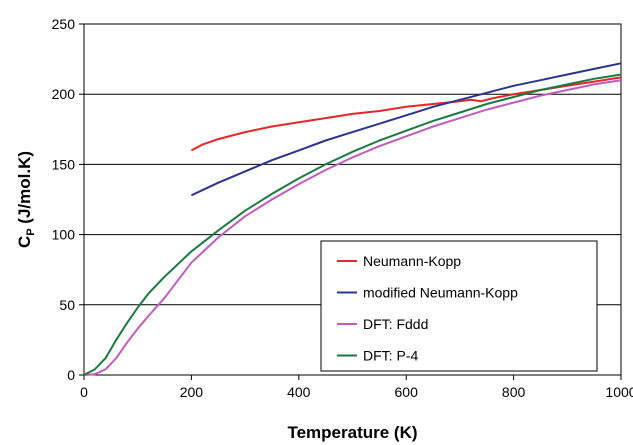 This screenshot has height=445, width=633. Describe the element at coordinates (192, 392) in the screenshot. I see `x-tick-label-200: 200` at that location.